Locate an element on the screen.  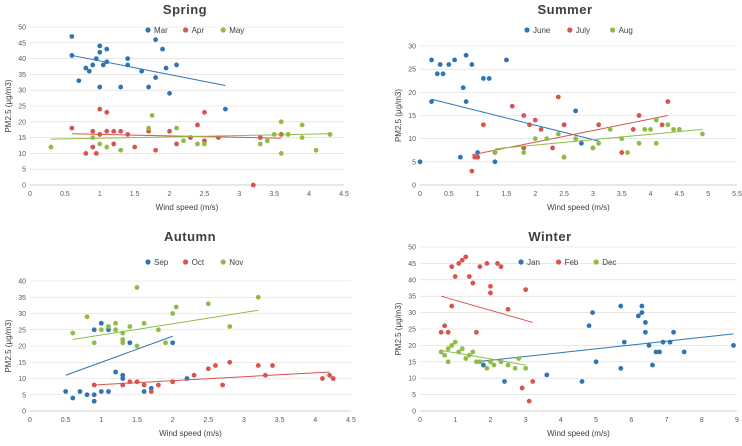
legend-item: July is located at coordinates (578, 30).